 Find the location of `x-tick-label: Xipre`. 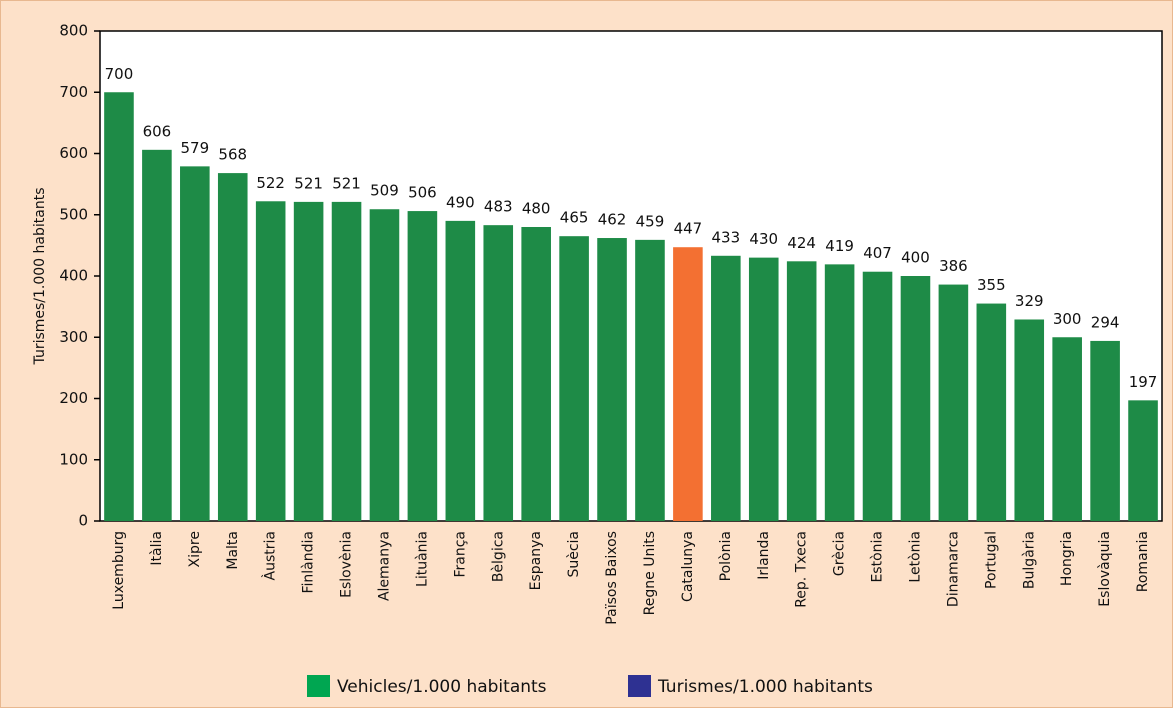

x-tick-label: Xipre is located at coordinates (195, 549).